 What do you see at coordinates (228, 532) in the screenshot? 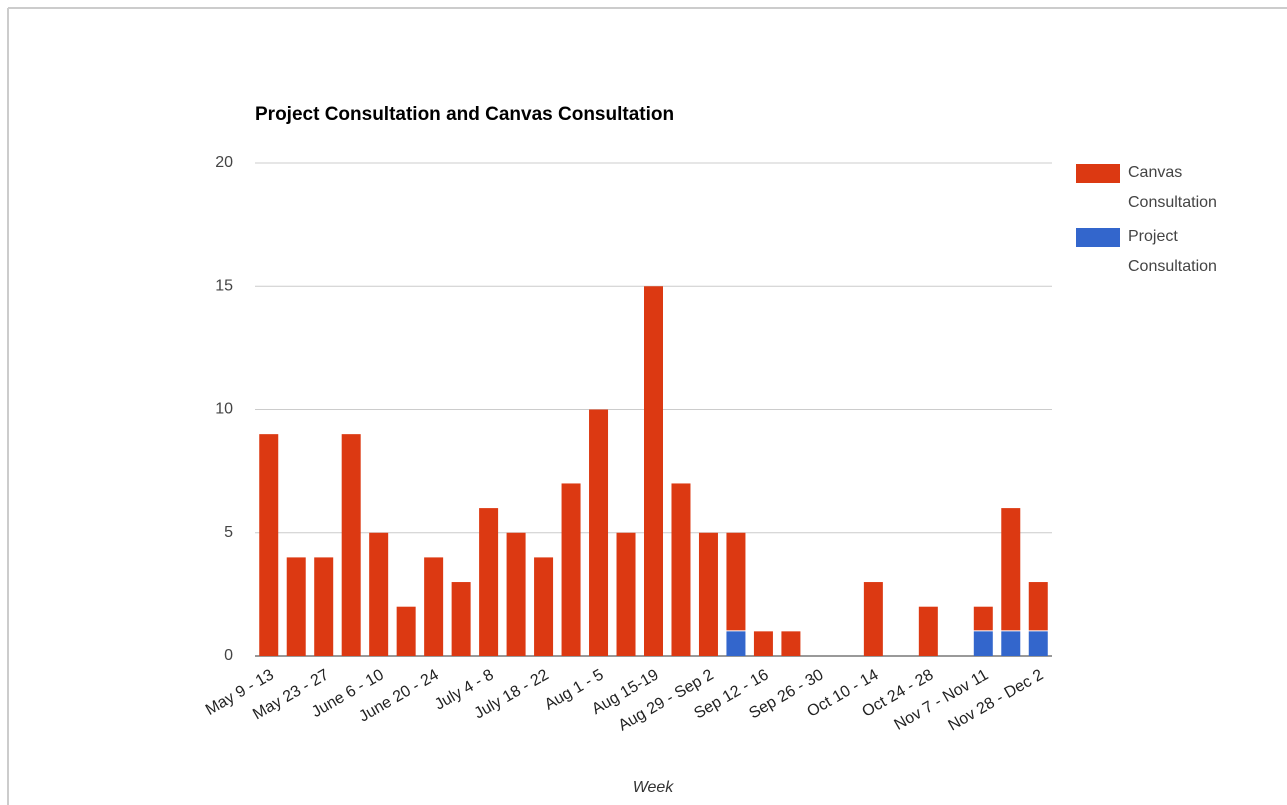
I see `y-tick-label: 5` at bounding box center [228, 532].